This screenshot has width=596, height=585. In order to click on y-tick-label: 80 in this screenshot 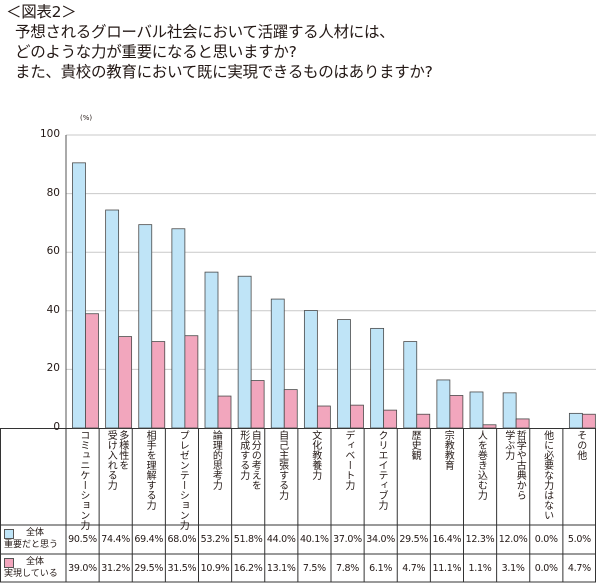, I will do `click(53, 192)`.